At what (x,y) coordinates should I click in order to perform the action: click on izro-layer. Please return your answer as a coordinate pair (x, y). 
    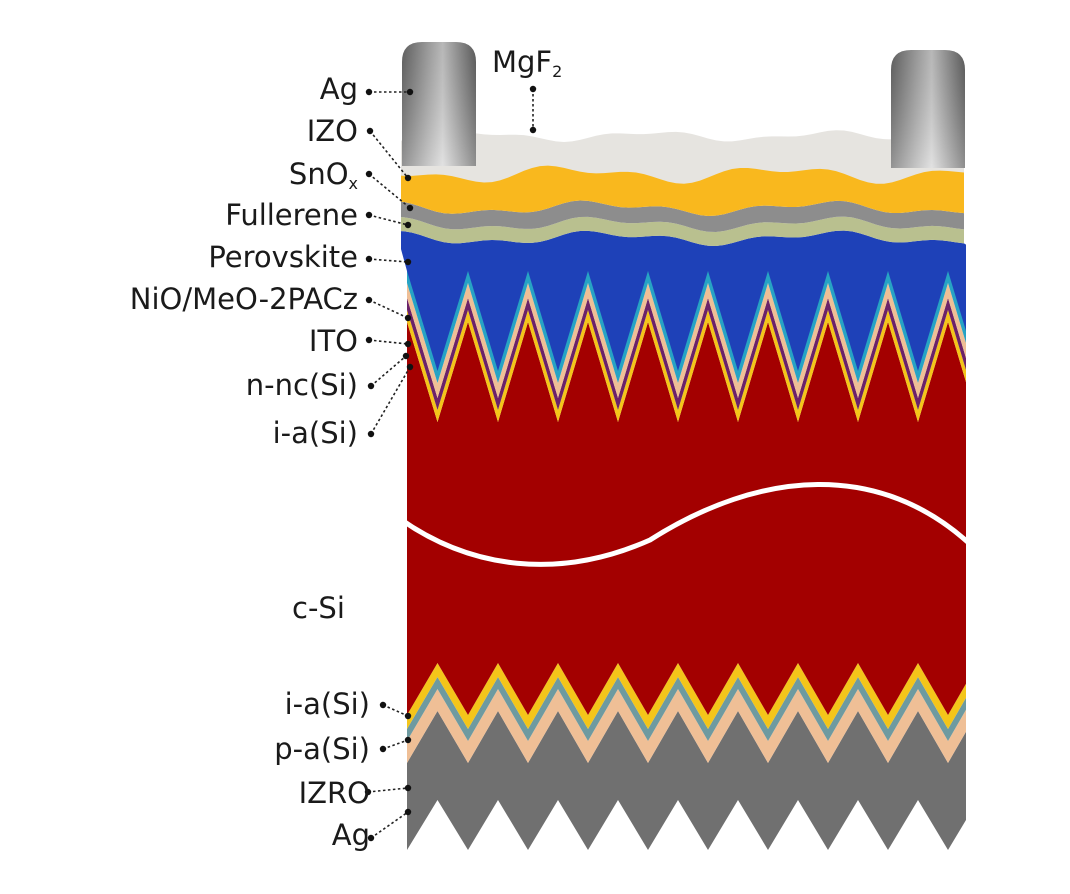
    Looking at the image, I should click on (686, 726).